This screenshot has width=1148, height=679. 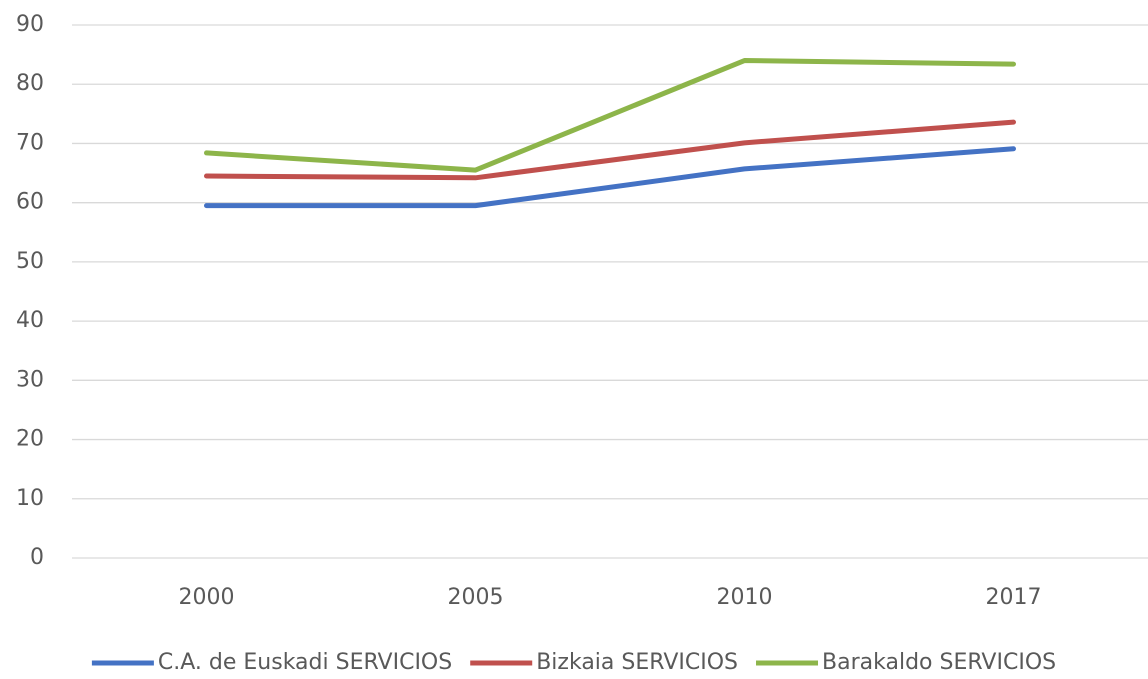 What do you see at coordinates (305, 662) in the screenshot?
I see `legend-label: C.A. de Euskadi SERVICIOS` at bounding box center [305, 662].